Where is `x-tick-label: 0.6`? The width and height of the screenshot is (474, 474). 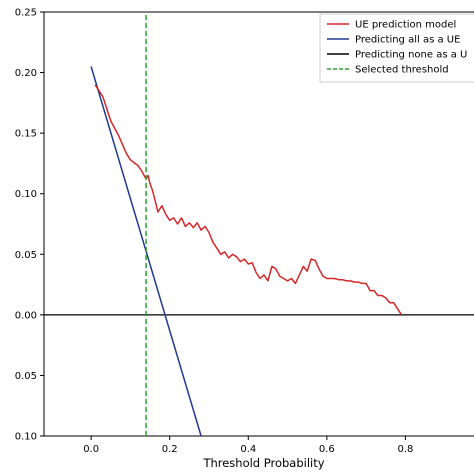 x-tick-label: 0.6 is located at coordinates (327, 449).